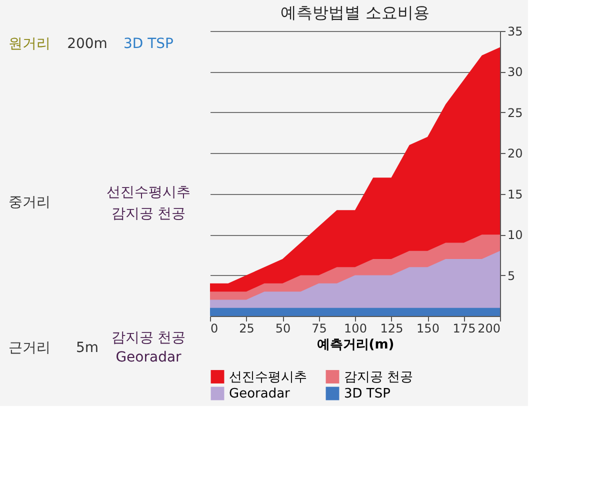 This screenshot has width=610, height=490. Describe the element at coordinates (268, 377) in the screenshot. I see `legend-label: 선진수평시추` at that location.